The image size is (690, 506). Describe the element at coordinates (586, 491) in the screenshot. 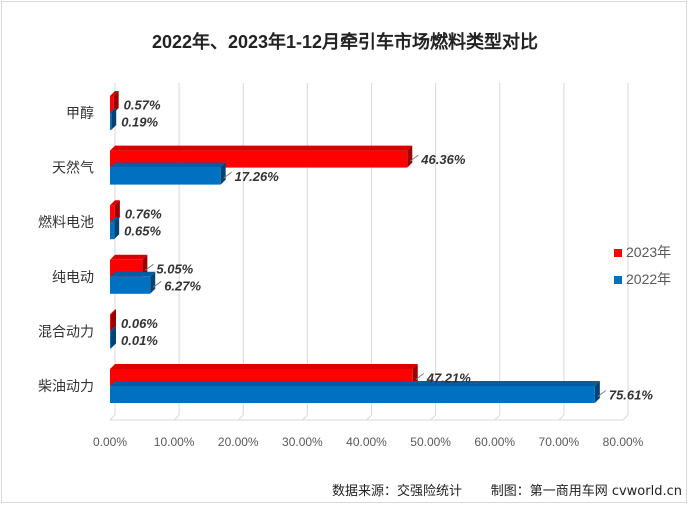

I see `footer-credit: 制图：第一商用车网 cvworld.cn` at that location.